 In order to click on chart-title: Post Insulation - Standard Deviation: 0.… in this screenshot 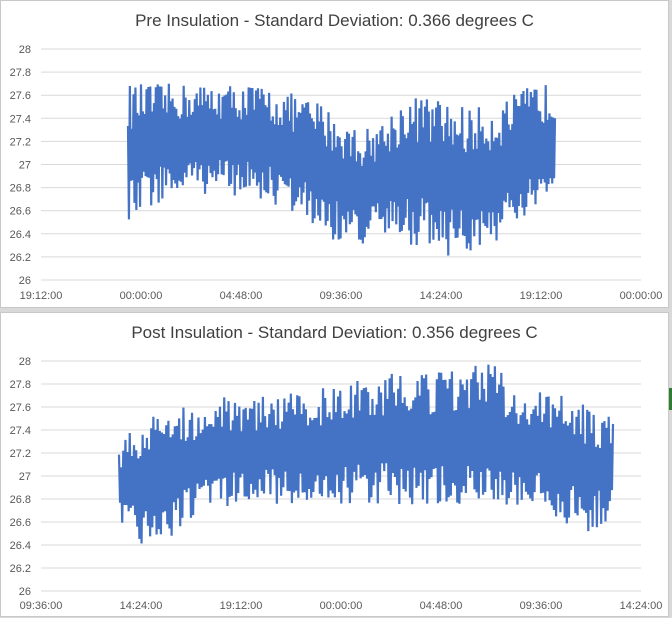, I will do `click(334, 332)`.